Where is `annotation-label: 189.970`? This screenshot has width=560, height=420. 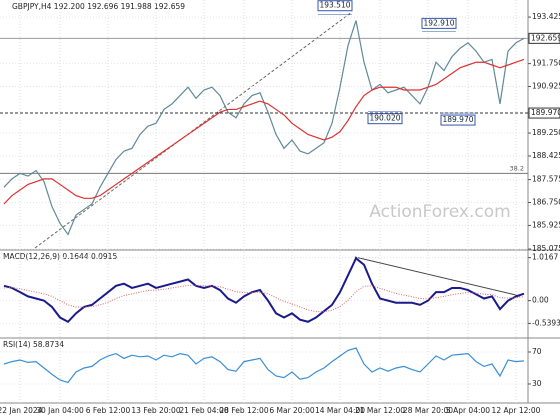 annotation-label: 189.970 is located at coordinates (457, 119).